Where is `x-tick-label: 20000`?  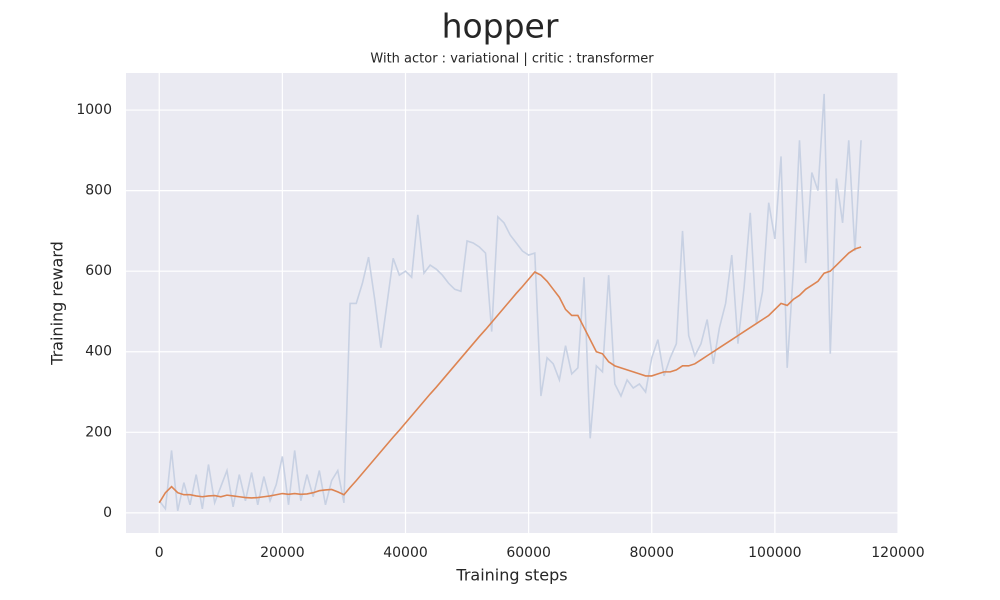 x-tick-label: 20000 is located at coordinates (282, 553).